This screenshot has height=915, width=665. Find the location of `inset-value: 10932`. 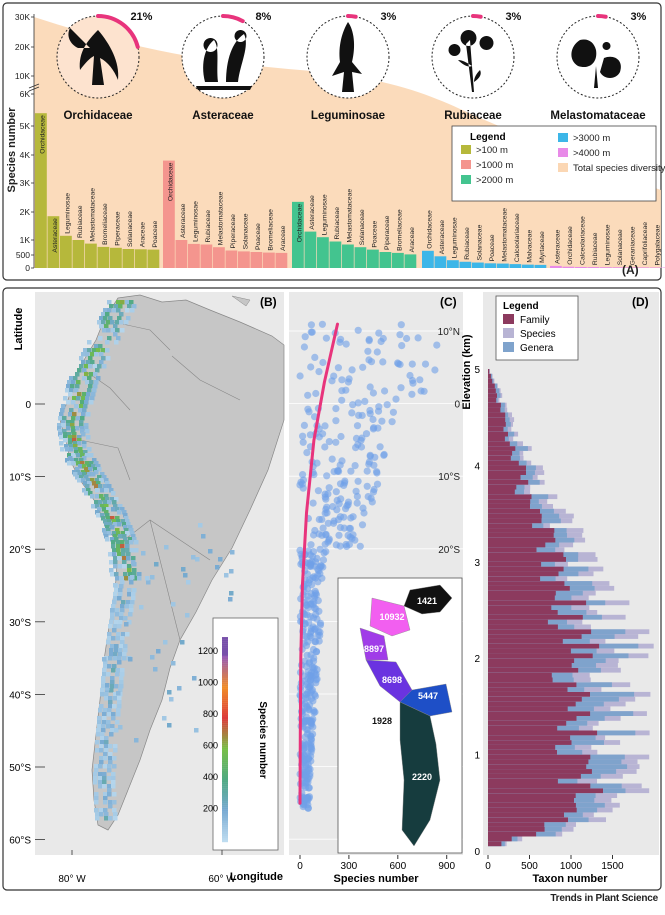

inset-value: 10932 is located at coordinates (391, 617).